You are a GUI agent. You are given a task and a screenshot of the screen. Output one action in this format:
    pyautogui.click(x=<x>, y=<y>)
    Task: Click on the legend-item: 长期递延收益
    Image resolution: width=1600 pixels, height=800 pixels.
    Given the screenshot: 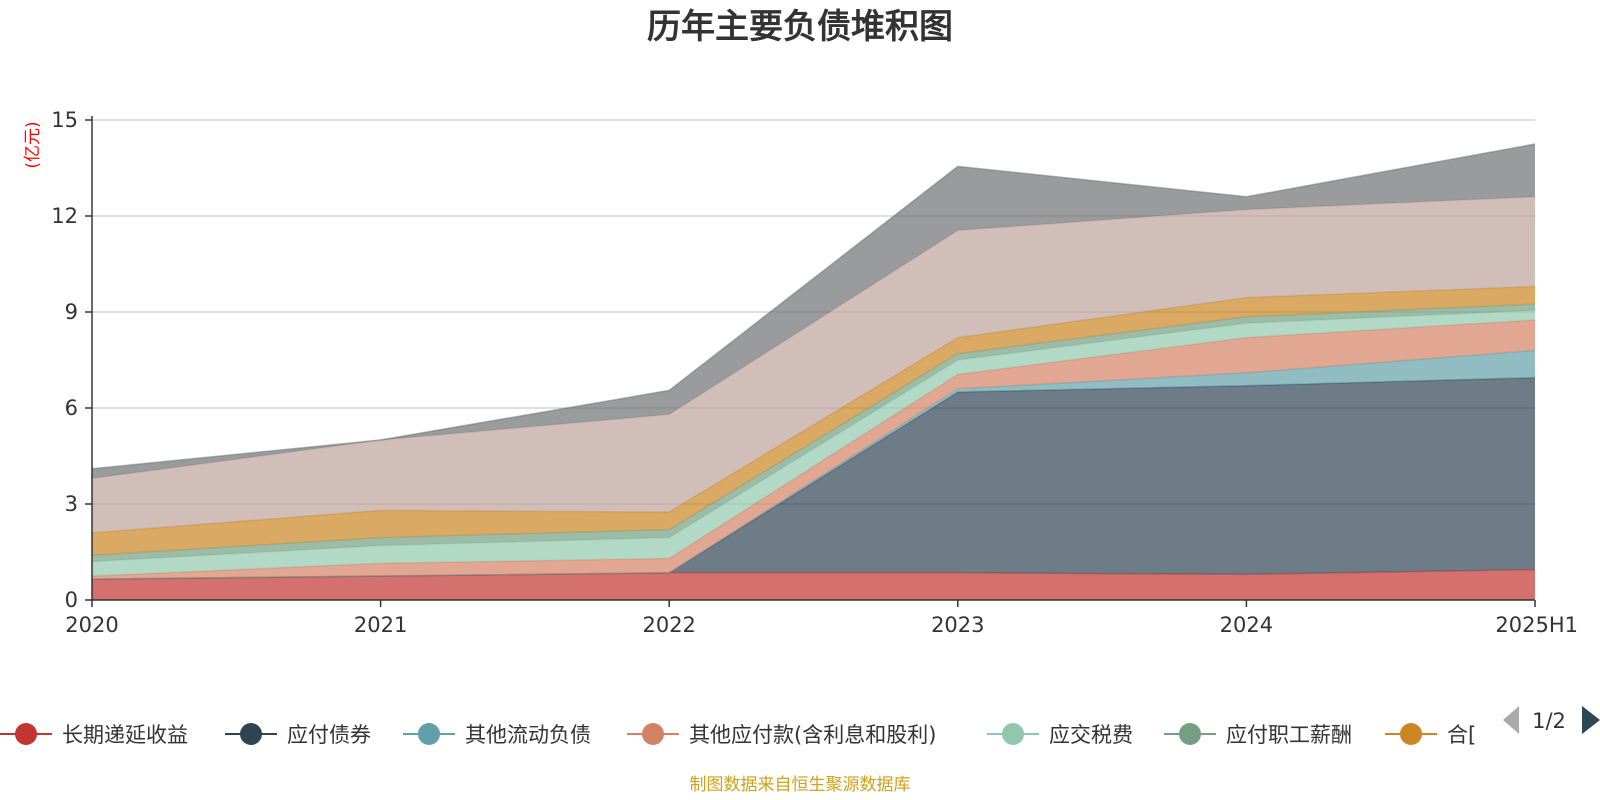 What is the action you would take?
    pyautogui.click(x=94, y=735)
    